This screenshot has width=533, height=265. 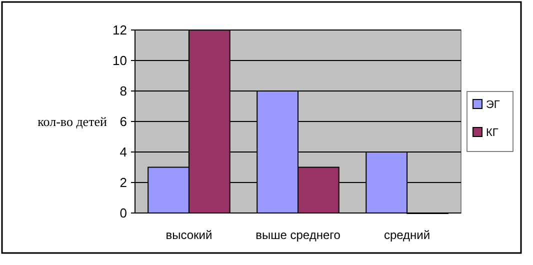 I want to click on x-tick-label: выше среднего, so click(x=298, y=235).